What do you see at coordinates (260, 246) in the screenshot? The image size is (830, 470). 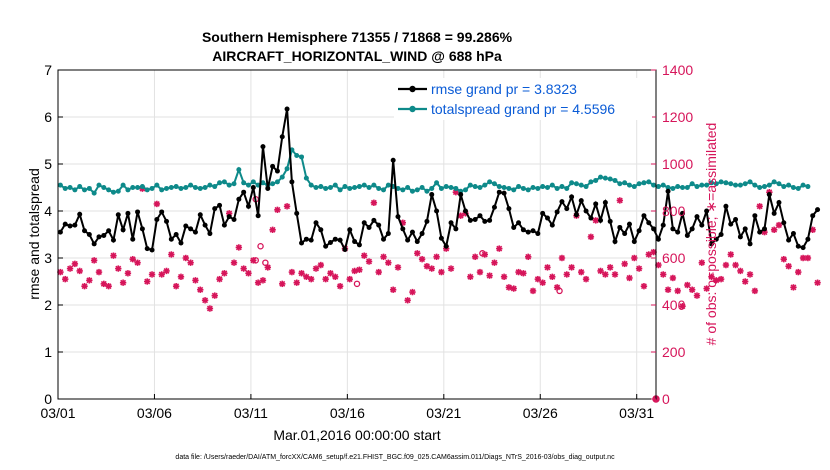 I see `obs-possible-point` at bounding box center [260, 246].